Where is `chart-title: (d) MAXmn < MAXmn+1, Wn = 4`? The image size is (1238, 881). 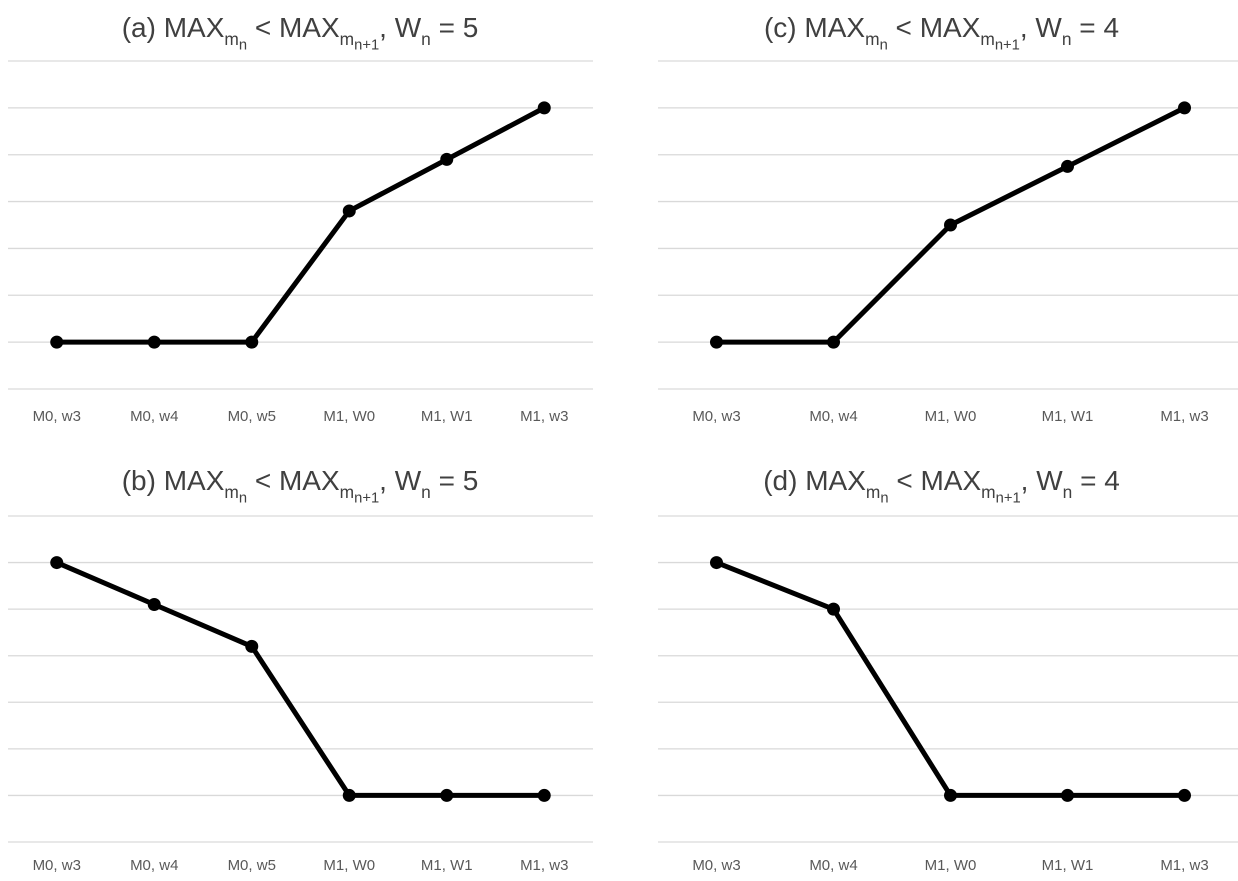
chart-title: (d) MAXmn < MAXmn+1, Wn = 4 is located at coordinates (941, 486).